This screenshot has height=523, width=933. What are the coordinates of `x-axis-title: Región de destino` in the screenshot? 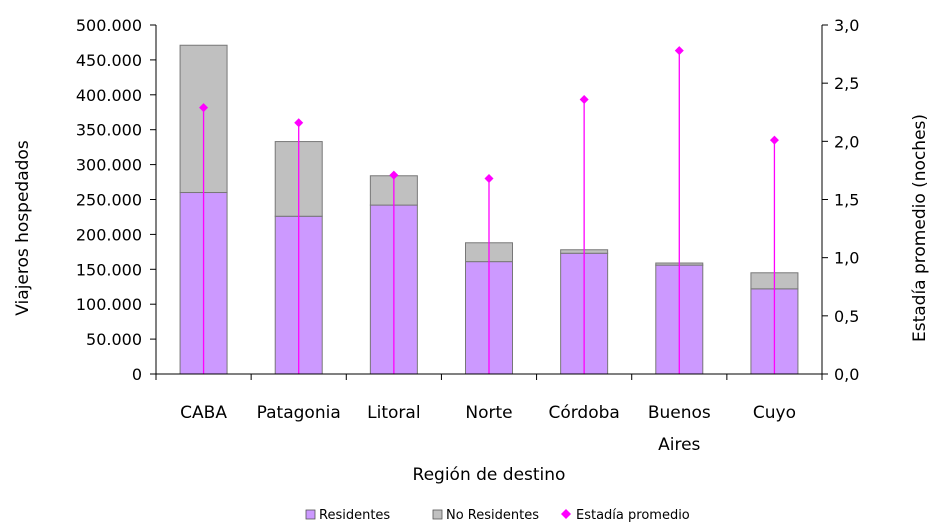 It's located at (489, 475).